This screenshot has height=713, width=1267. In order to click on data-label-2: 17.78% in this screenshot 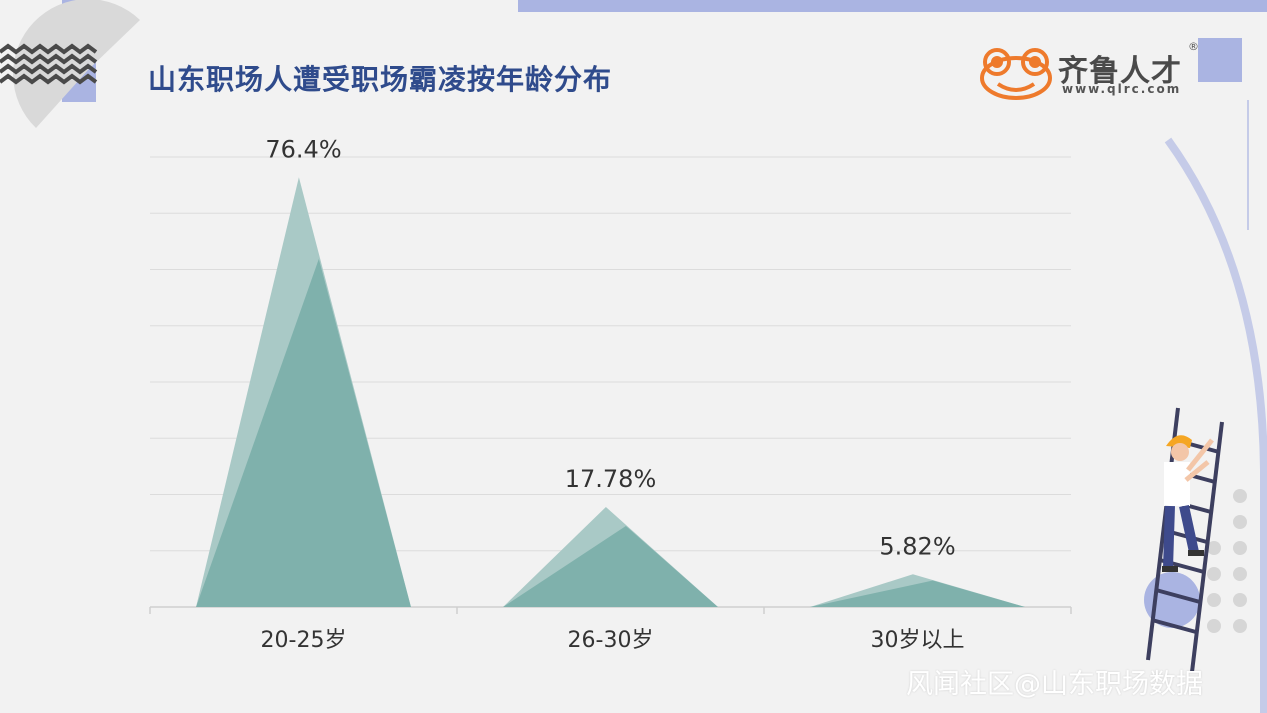, I will do `click(611, 479)`.